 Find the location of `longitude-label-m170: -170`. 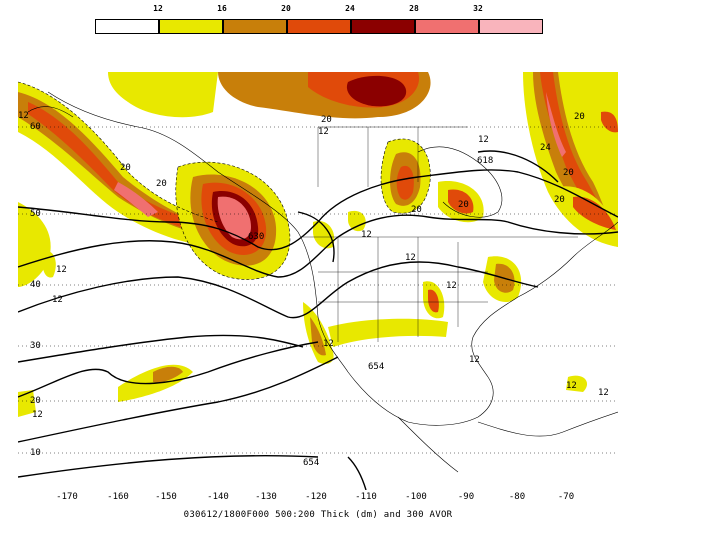

longitude-label-m170: -170 is located at coordinates (67, 497).